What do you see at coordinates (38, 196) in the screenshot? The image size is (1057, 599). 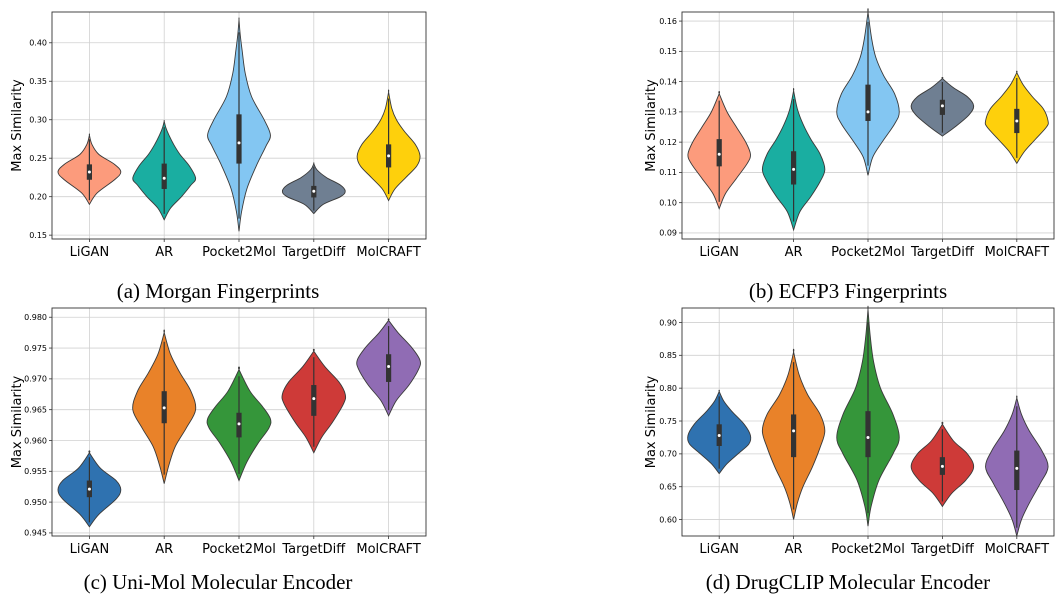 I see `y-tick-label: 0.20` at bounding box center [38, 196].